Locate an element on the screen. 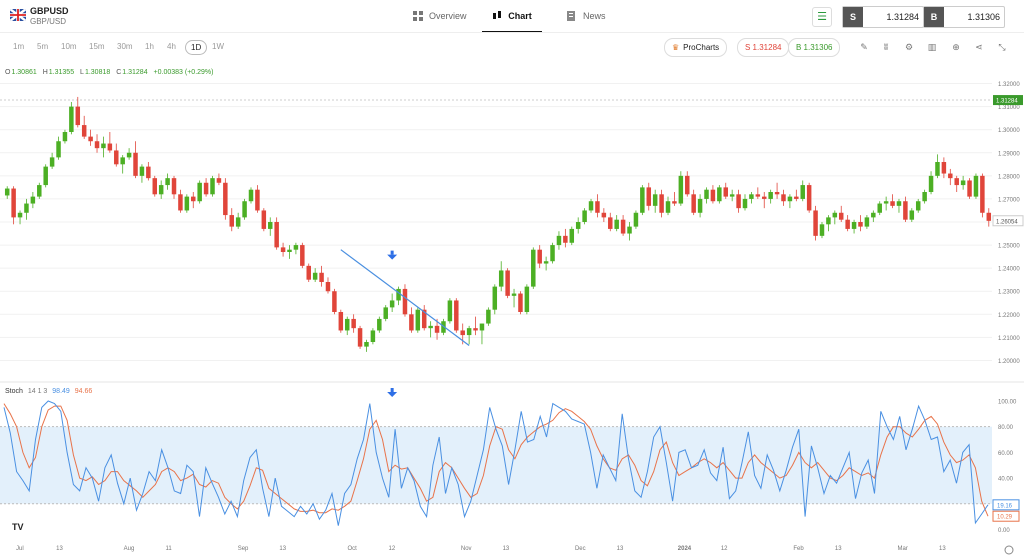 Image resolution: width=1024 pixels, height=560 pixels. timeframe-1w: 1W is located at coordinates (218, 46).